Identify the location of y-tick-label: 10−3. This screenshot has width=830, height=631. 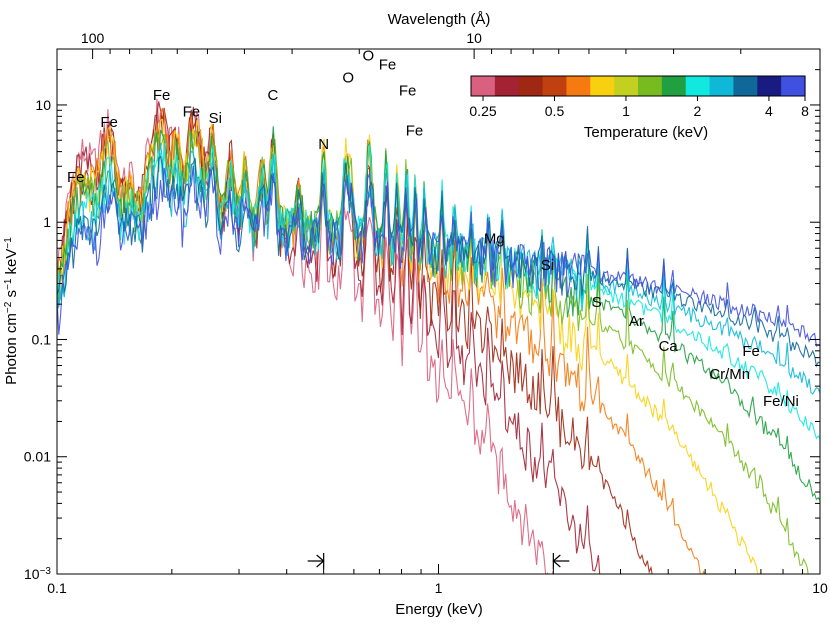
(37, 574).